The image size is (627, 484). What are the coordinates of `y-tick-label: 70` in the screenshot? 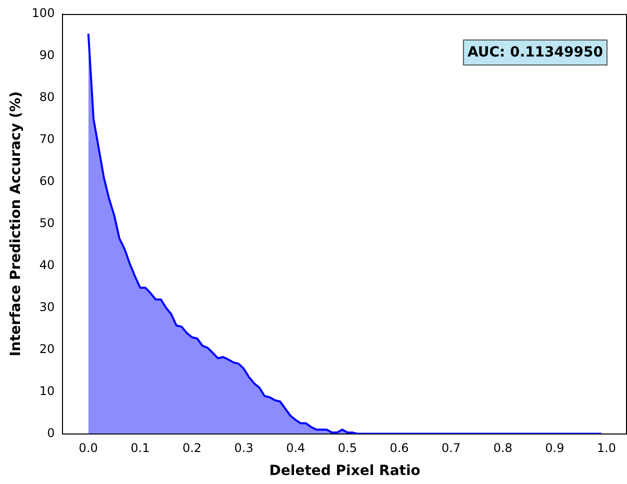 It's located at (47, 139).